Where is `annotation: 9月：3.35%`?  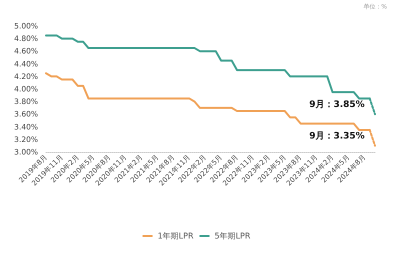 annotation: 9月：3.35% is located at coordinates (337, 136).